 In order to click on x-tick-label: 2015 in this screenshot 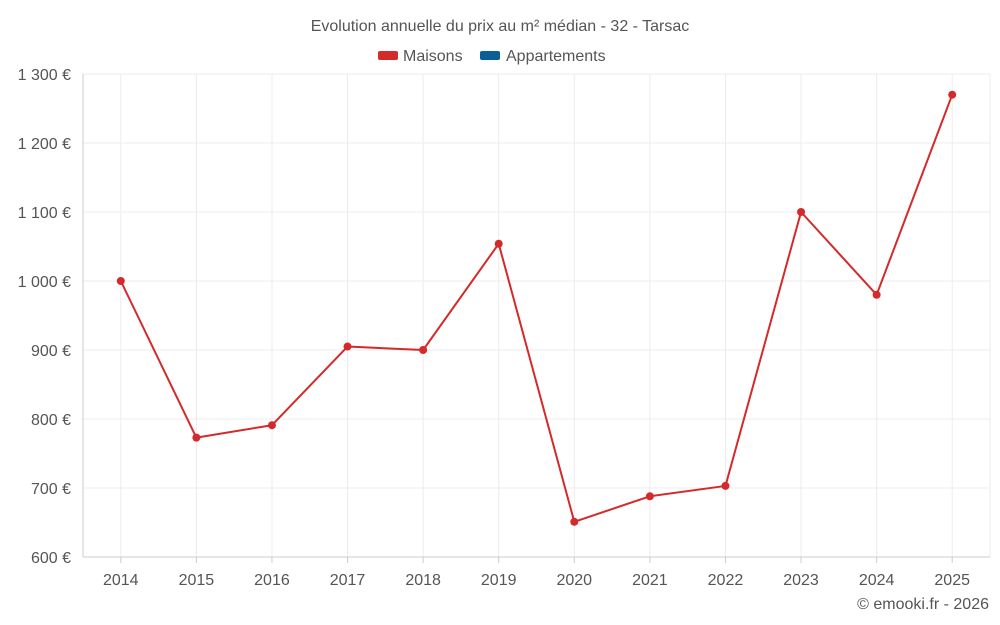, I will do `click(197, 580)`.